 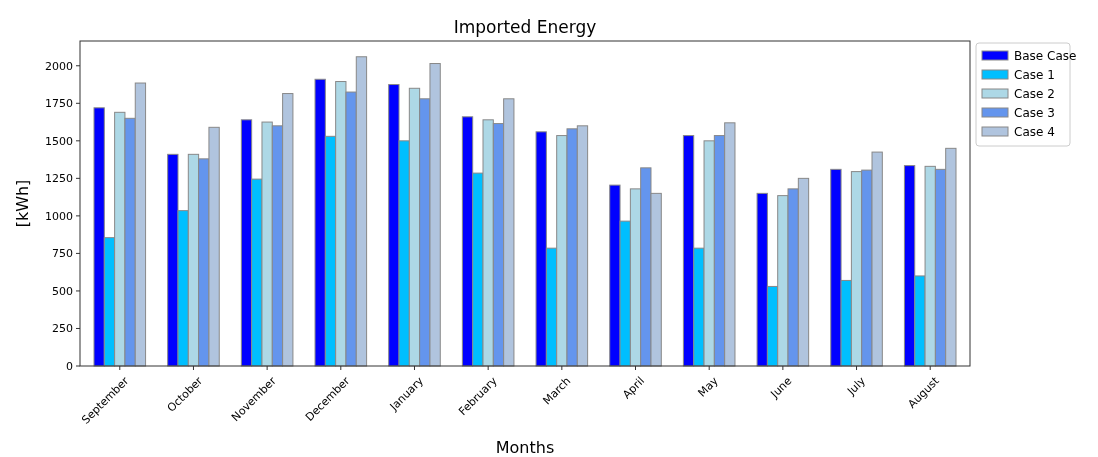 I want to click on legend-label: Case 3, so click(x=1034, y=113).